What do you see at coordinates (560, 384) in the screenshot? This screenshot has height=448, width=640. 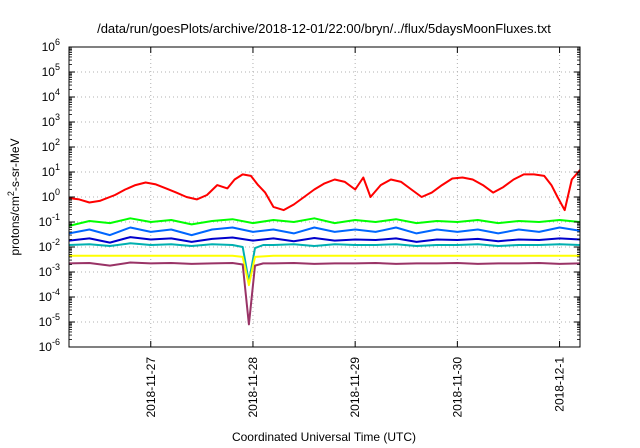 I see `x-tick-label: 2018-12-1` at bounding box center [560, 384].